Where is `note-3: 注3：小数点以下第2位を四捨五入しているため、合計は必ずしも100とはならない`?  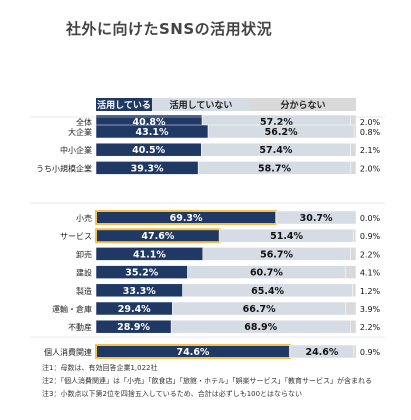 note-3: 注3：小数点以下第2位を四捨五入しているため、合計は必ずしも100とはならない is located at coordinates (172, 394).